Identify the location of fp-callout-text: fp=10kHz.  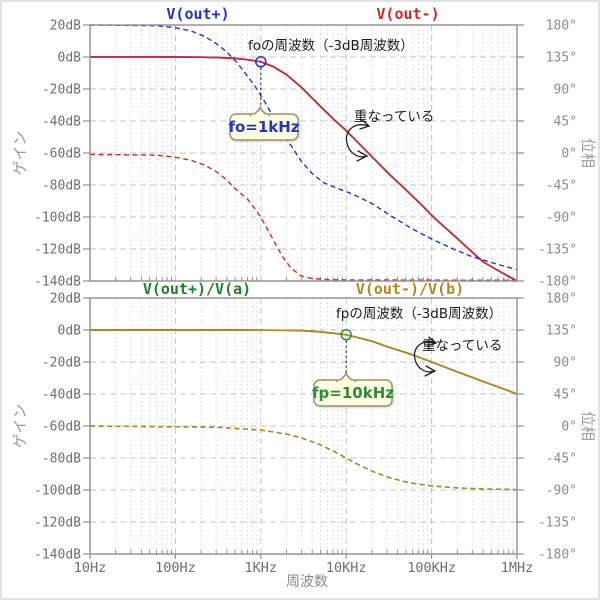
(353, 393).